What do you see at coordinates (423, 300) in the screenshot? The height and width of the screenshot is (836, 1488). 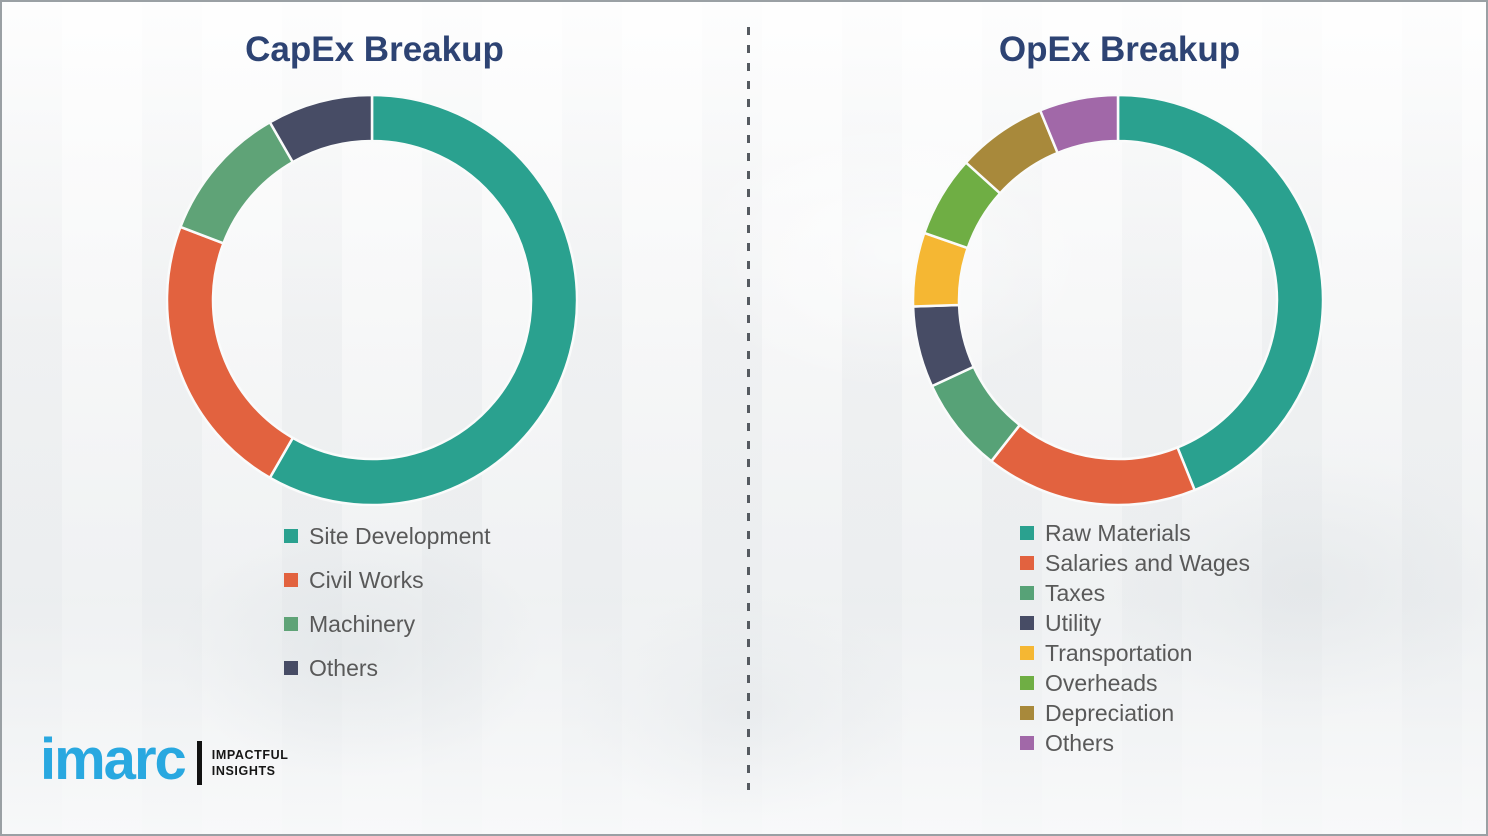 I see `donut-segment-site-development` at bounding box center [423, 300].